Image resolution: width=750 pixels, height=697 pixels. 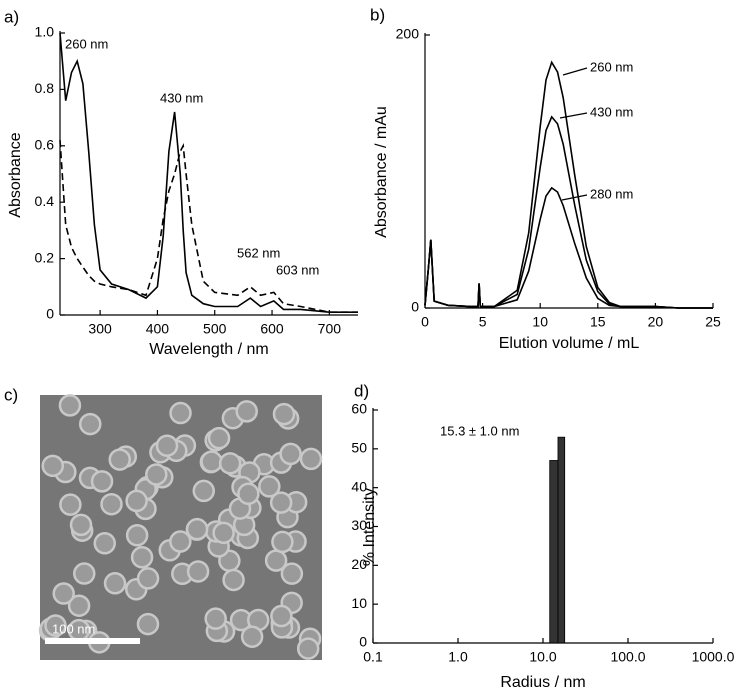 What do you see at coordinates (11, 16) in the screenshot?
I see `panel-label: a)` at bounding box center [11, 16].